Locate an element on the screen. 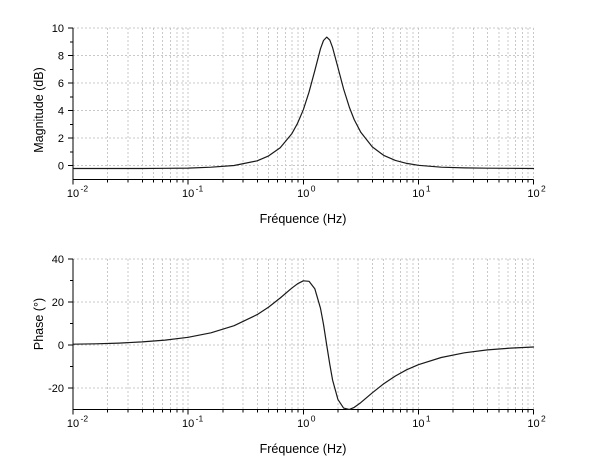  phase-axis-title: Phase (°) is located at coordinates (39, 324).